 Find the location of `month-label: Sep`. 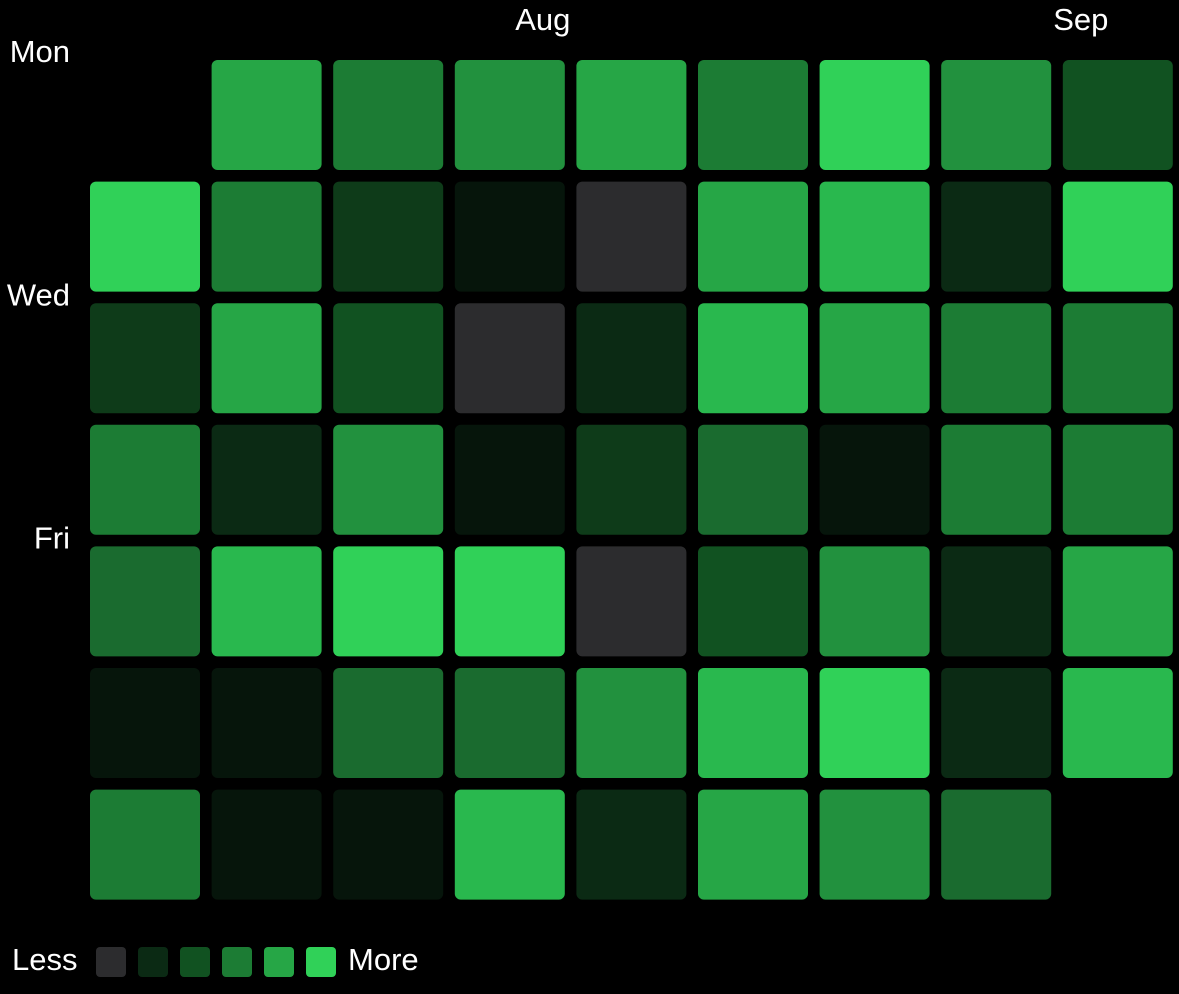

month-label: Sep is located at coordinates (1080, 19).